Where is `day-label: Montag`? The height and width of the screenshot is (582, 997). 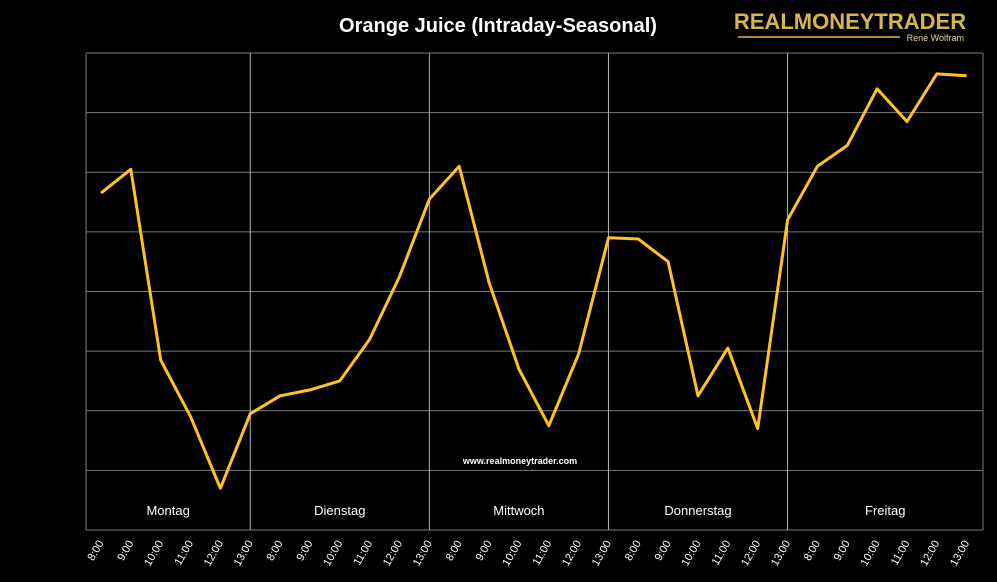 day-label: Montag is located at coordinates (167, 510).